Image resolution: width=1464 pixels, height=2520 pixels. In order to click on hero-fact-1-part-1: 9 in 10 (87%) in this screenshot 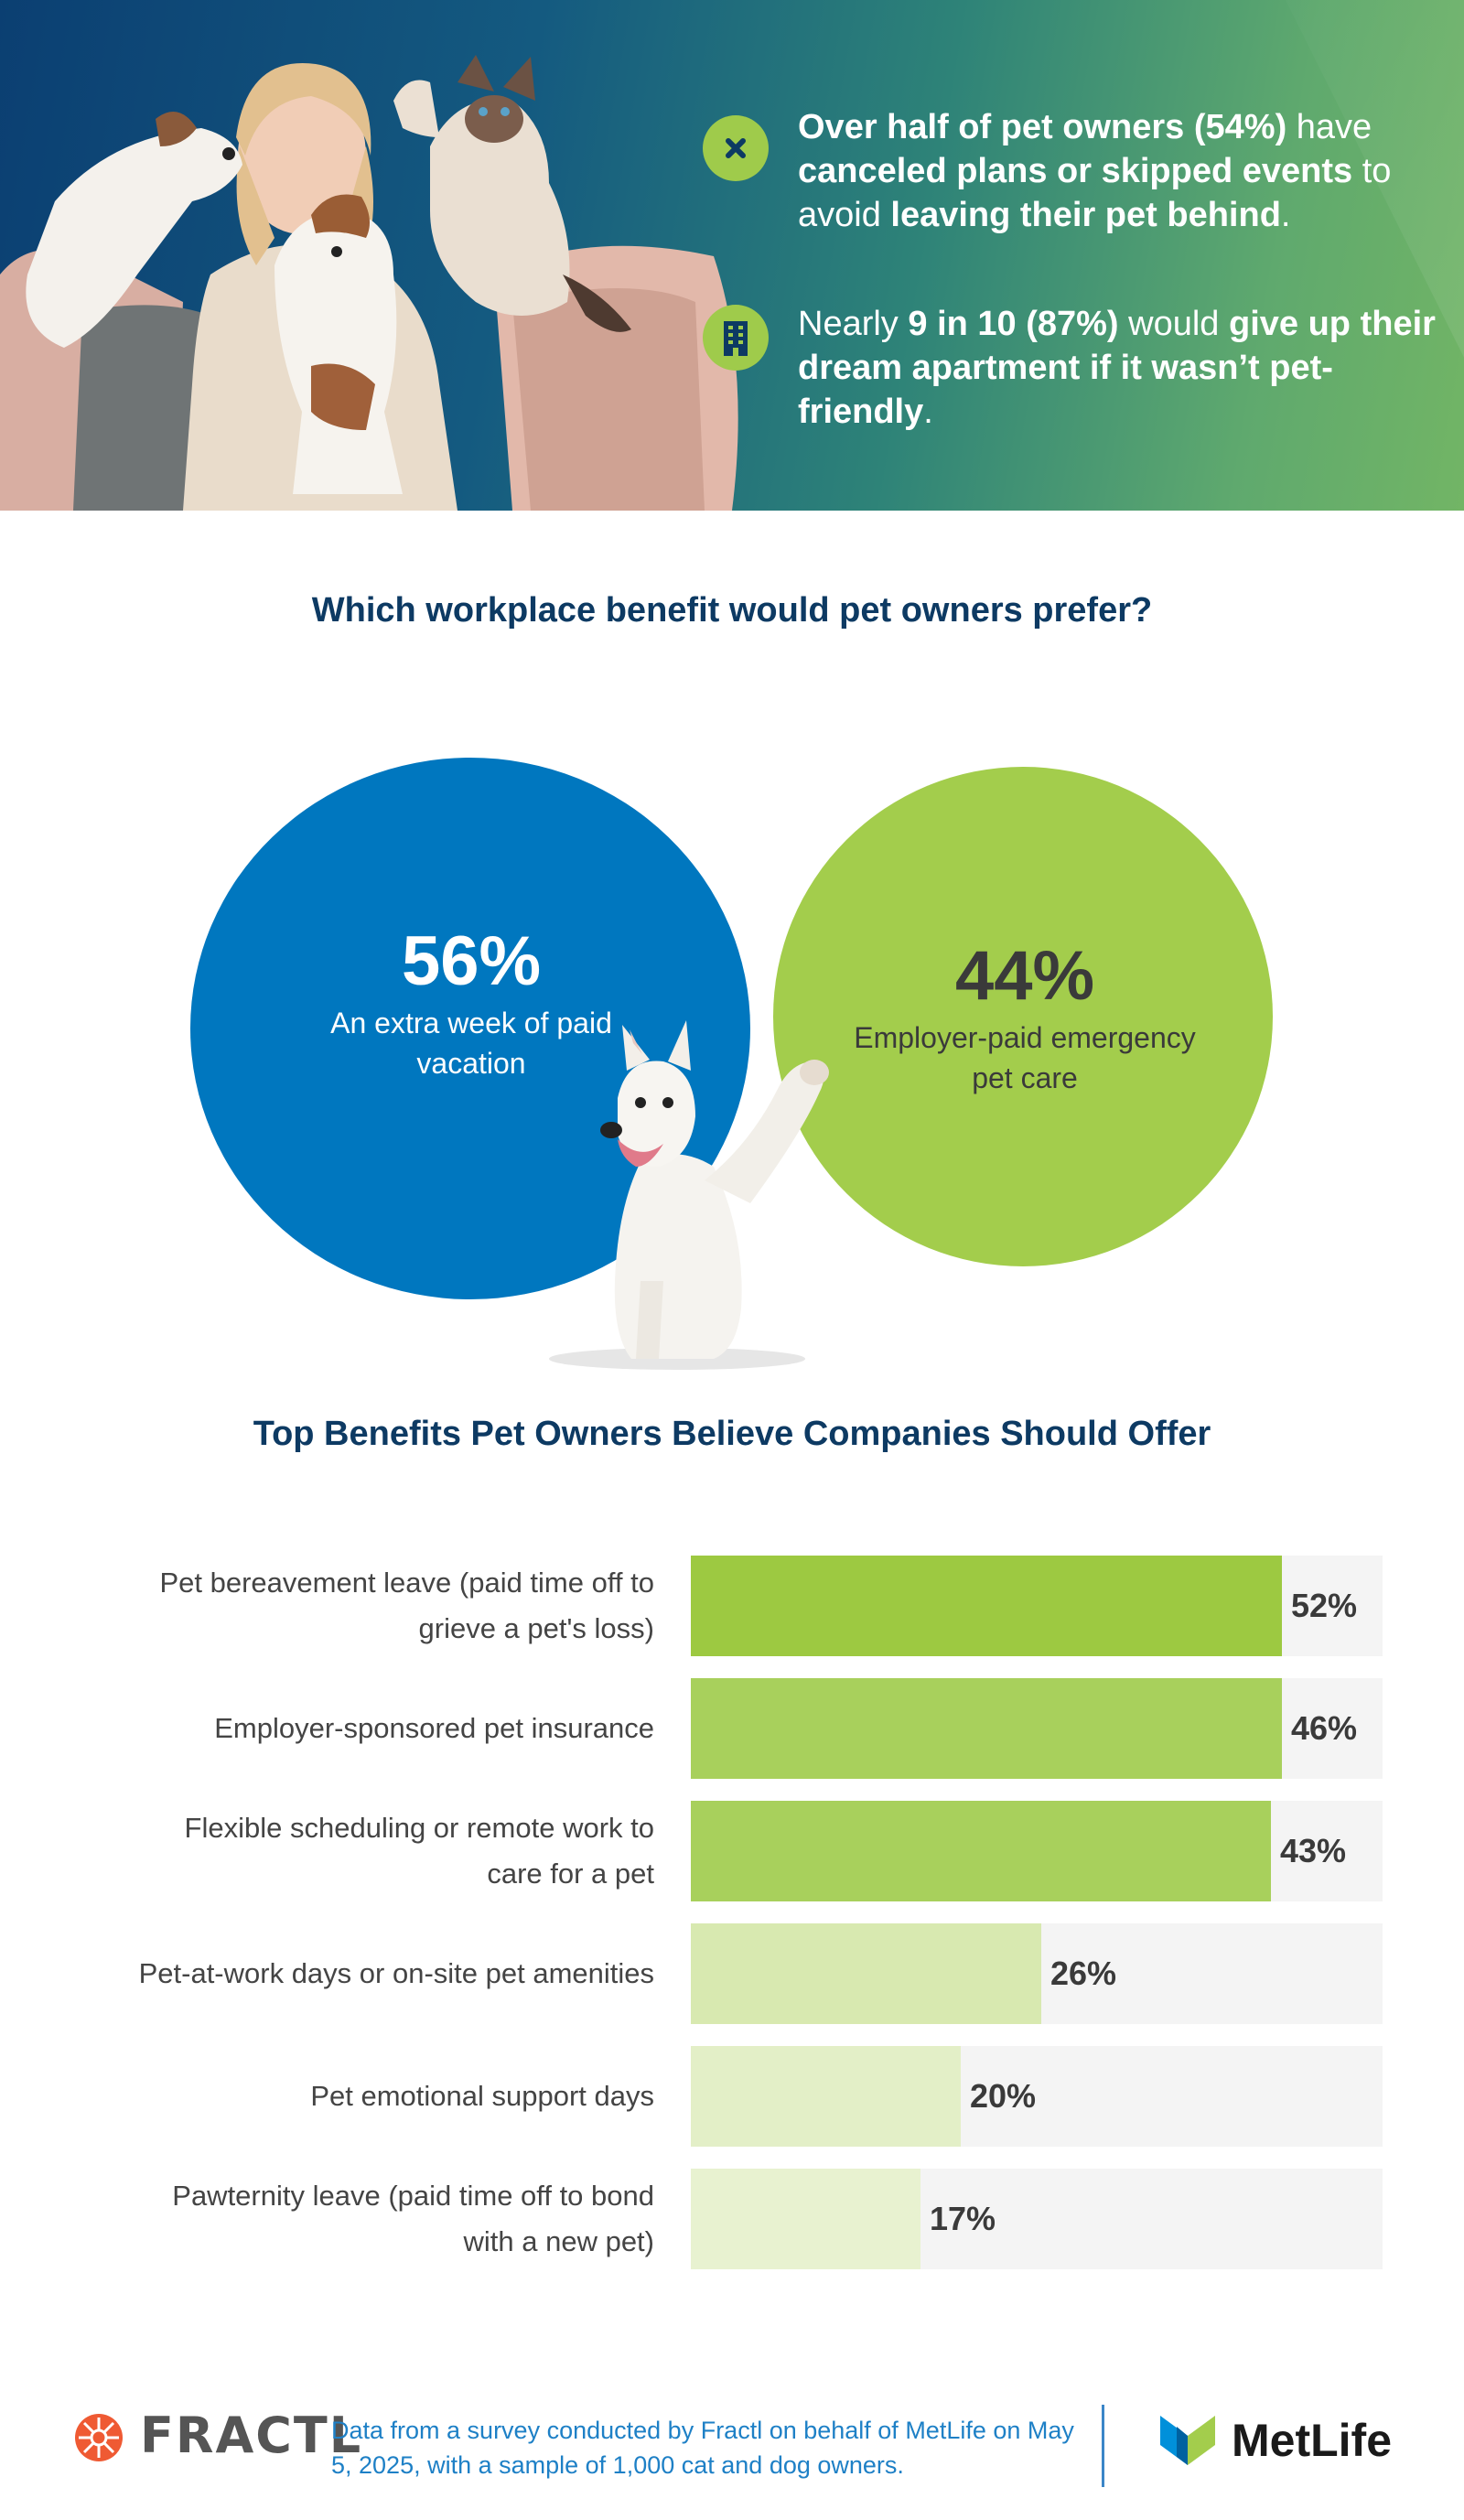, I will do `click(1014, 324)`.